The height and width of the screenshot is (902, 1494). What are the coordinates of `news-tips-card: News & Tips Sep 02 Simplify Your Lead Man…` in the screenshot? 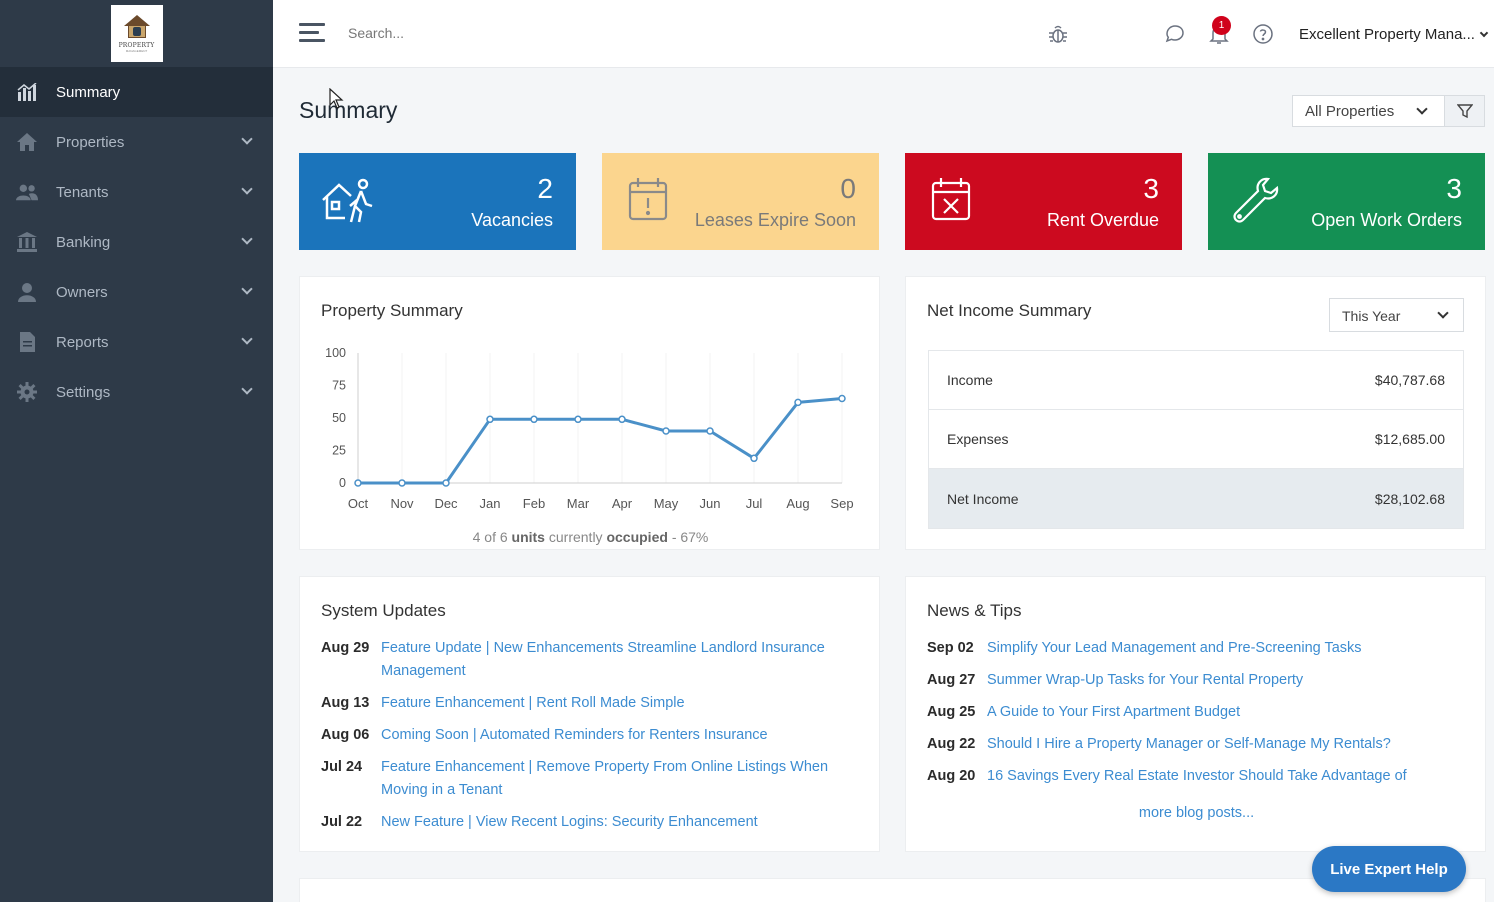 It's located at (1195, 714).